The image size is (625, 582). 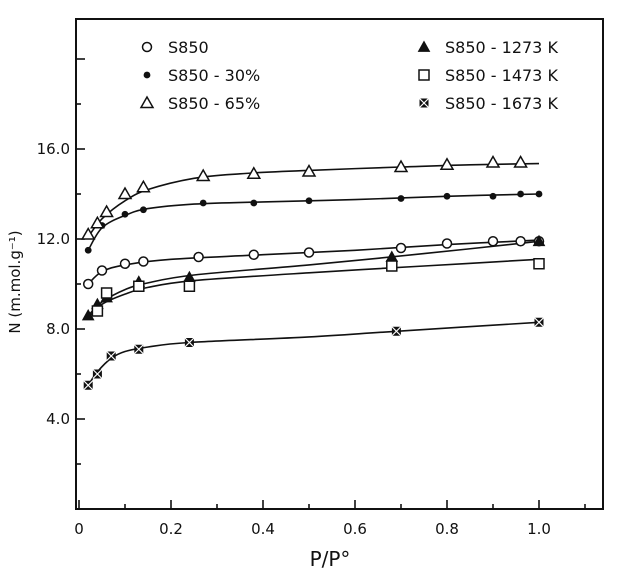 I want to click on legend-item: S850, so click(x=175, y=47).